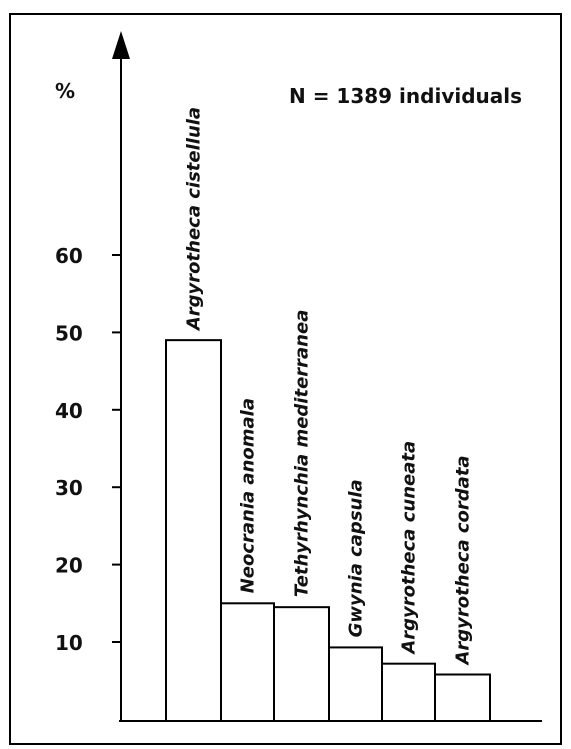 This screenshot has width=571, height=749. I want to click on bar-label: Gwynia capsula, so click(356, 558).